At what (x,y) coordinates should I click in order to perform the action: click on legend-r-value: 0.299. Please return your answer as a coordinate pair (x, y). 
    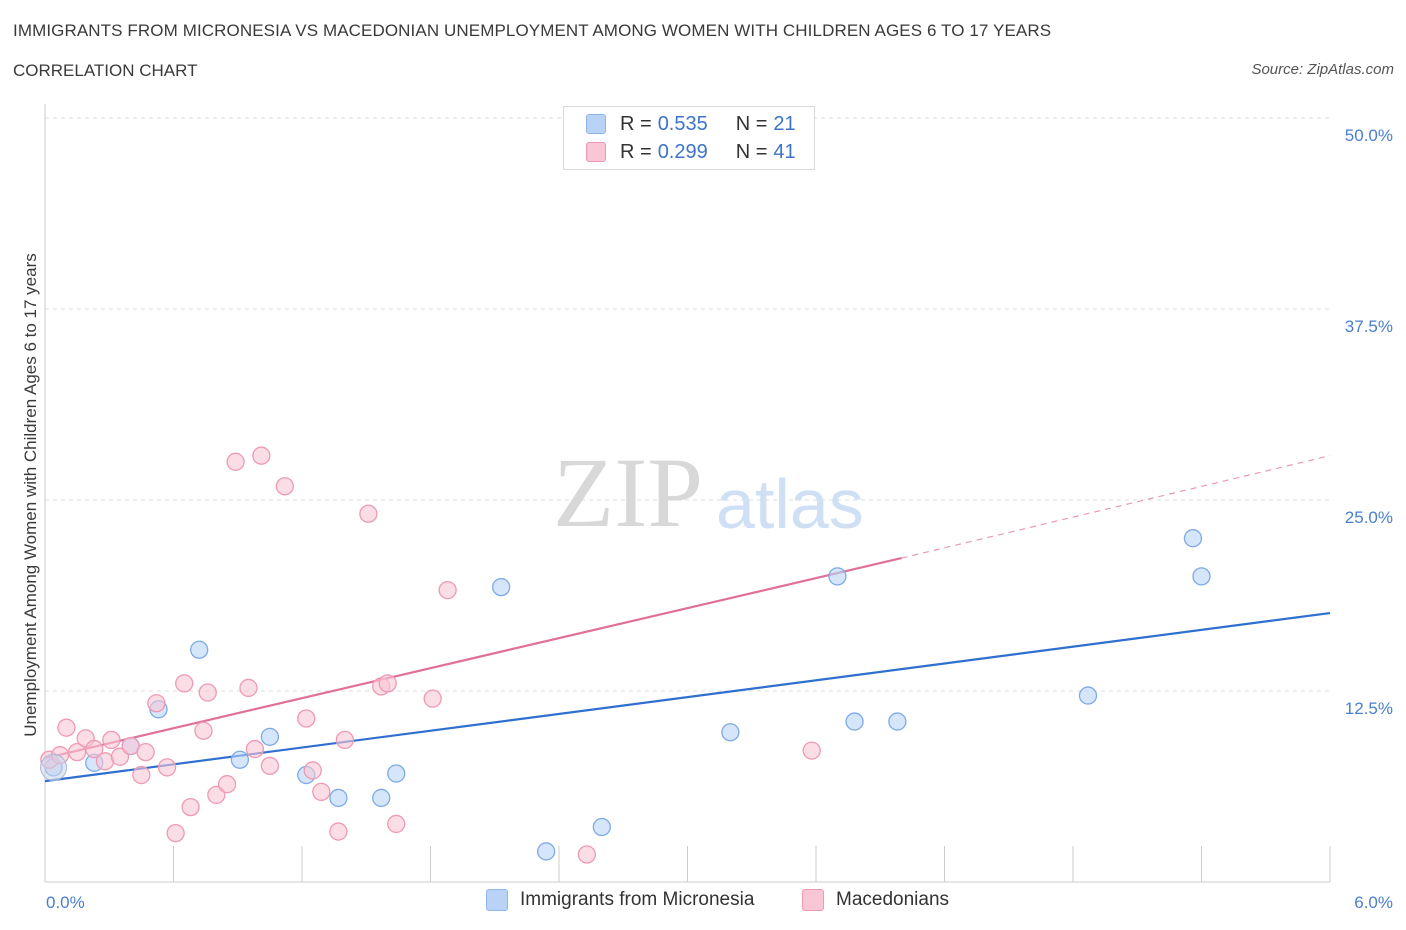
    Looking at the image, I should click on (682, 151).